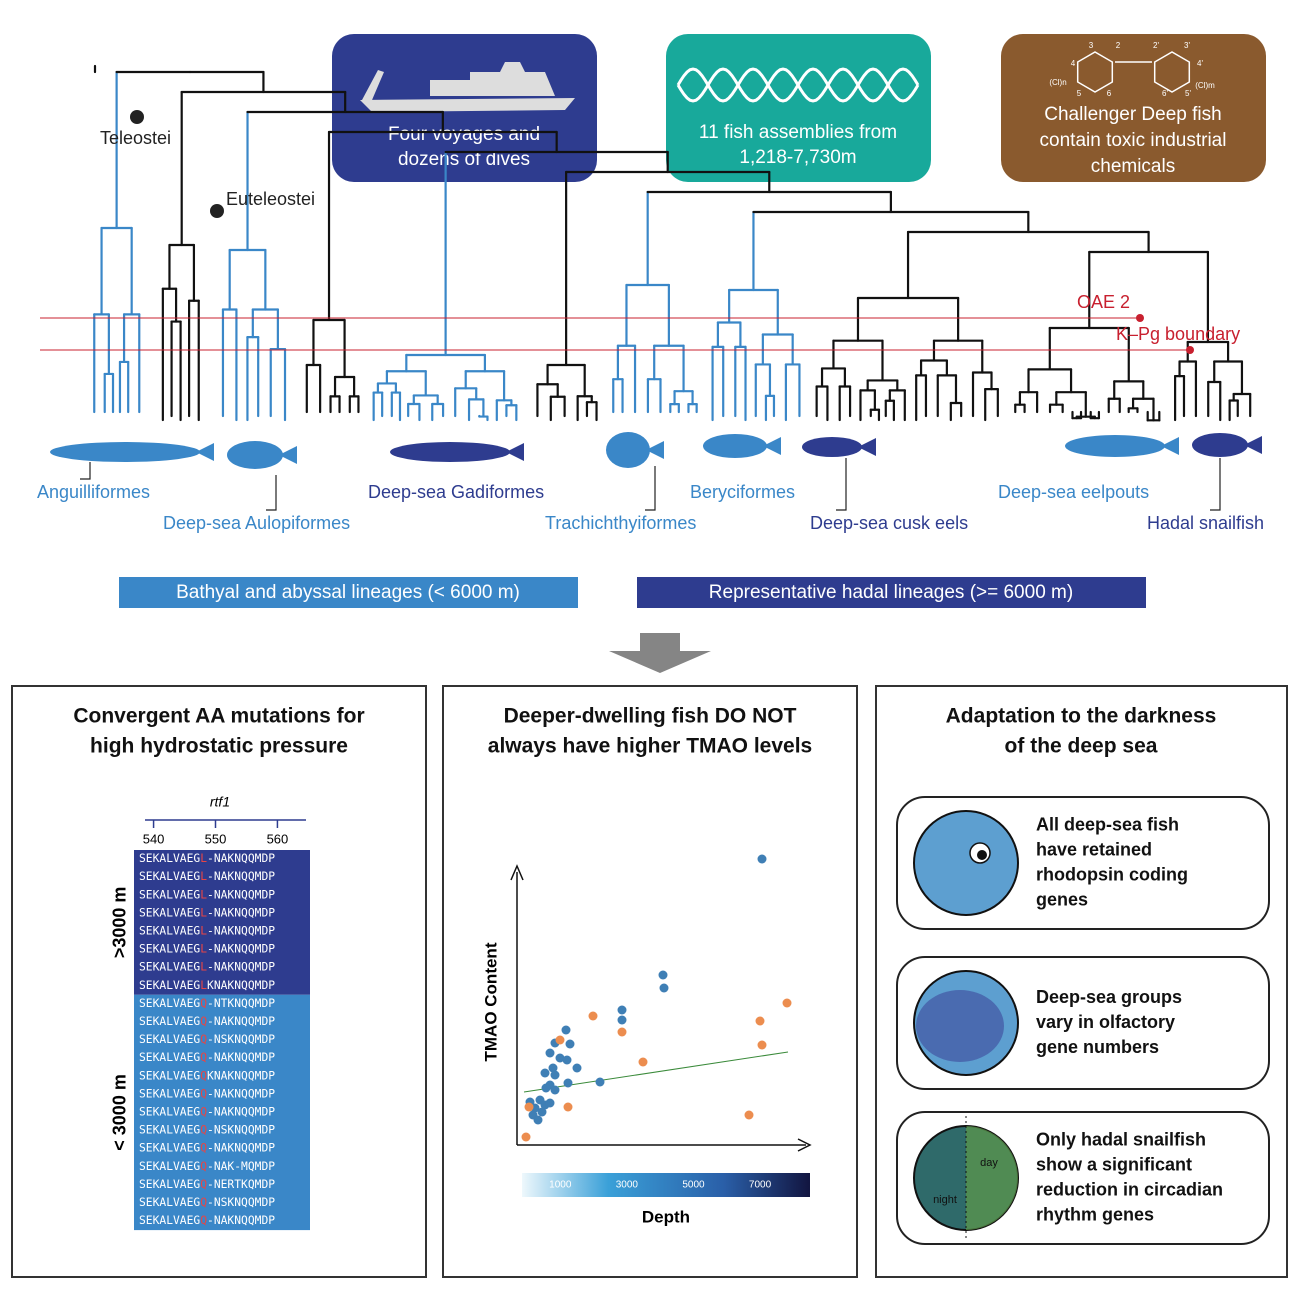 The width and height of the screenshot is (1299, 1304). I want to click on sequence-part: -NTKNQQMDP, so click(241, 1003).